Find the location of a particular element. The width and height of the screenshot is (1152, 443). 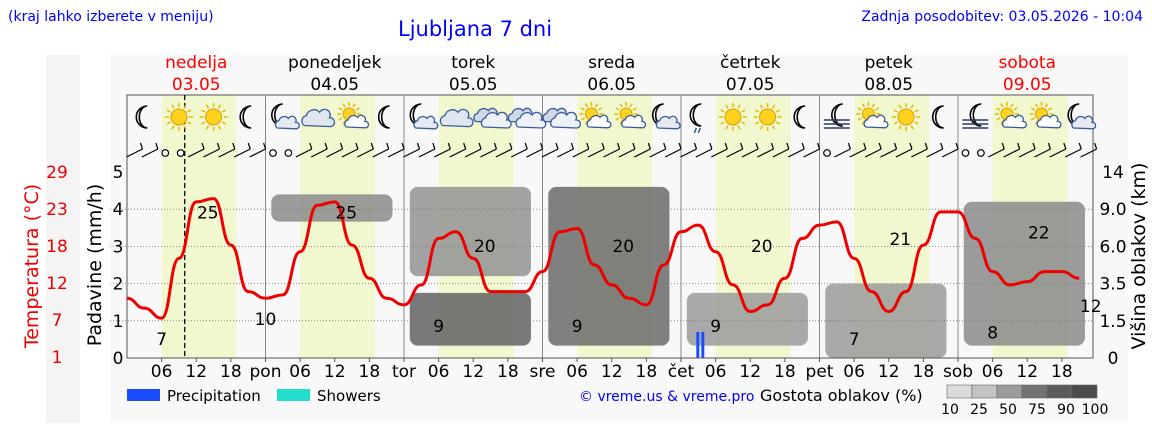

wind-calm-icon is located at coordinates (180, 153).